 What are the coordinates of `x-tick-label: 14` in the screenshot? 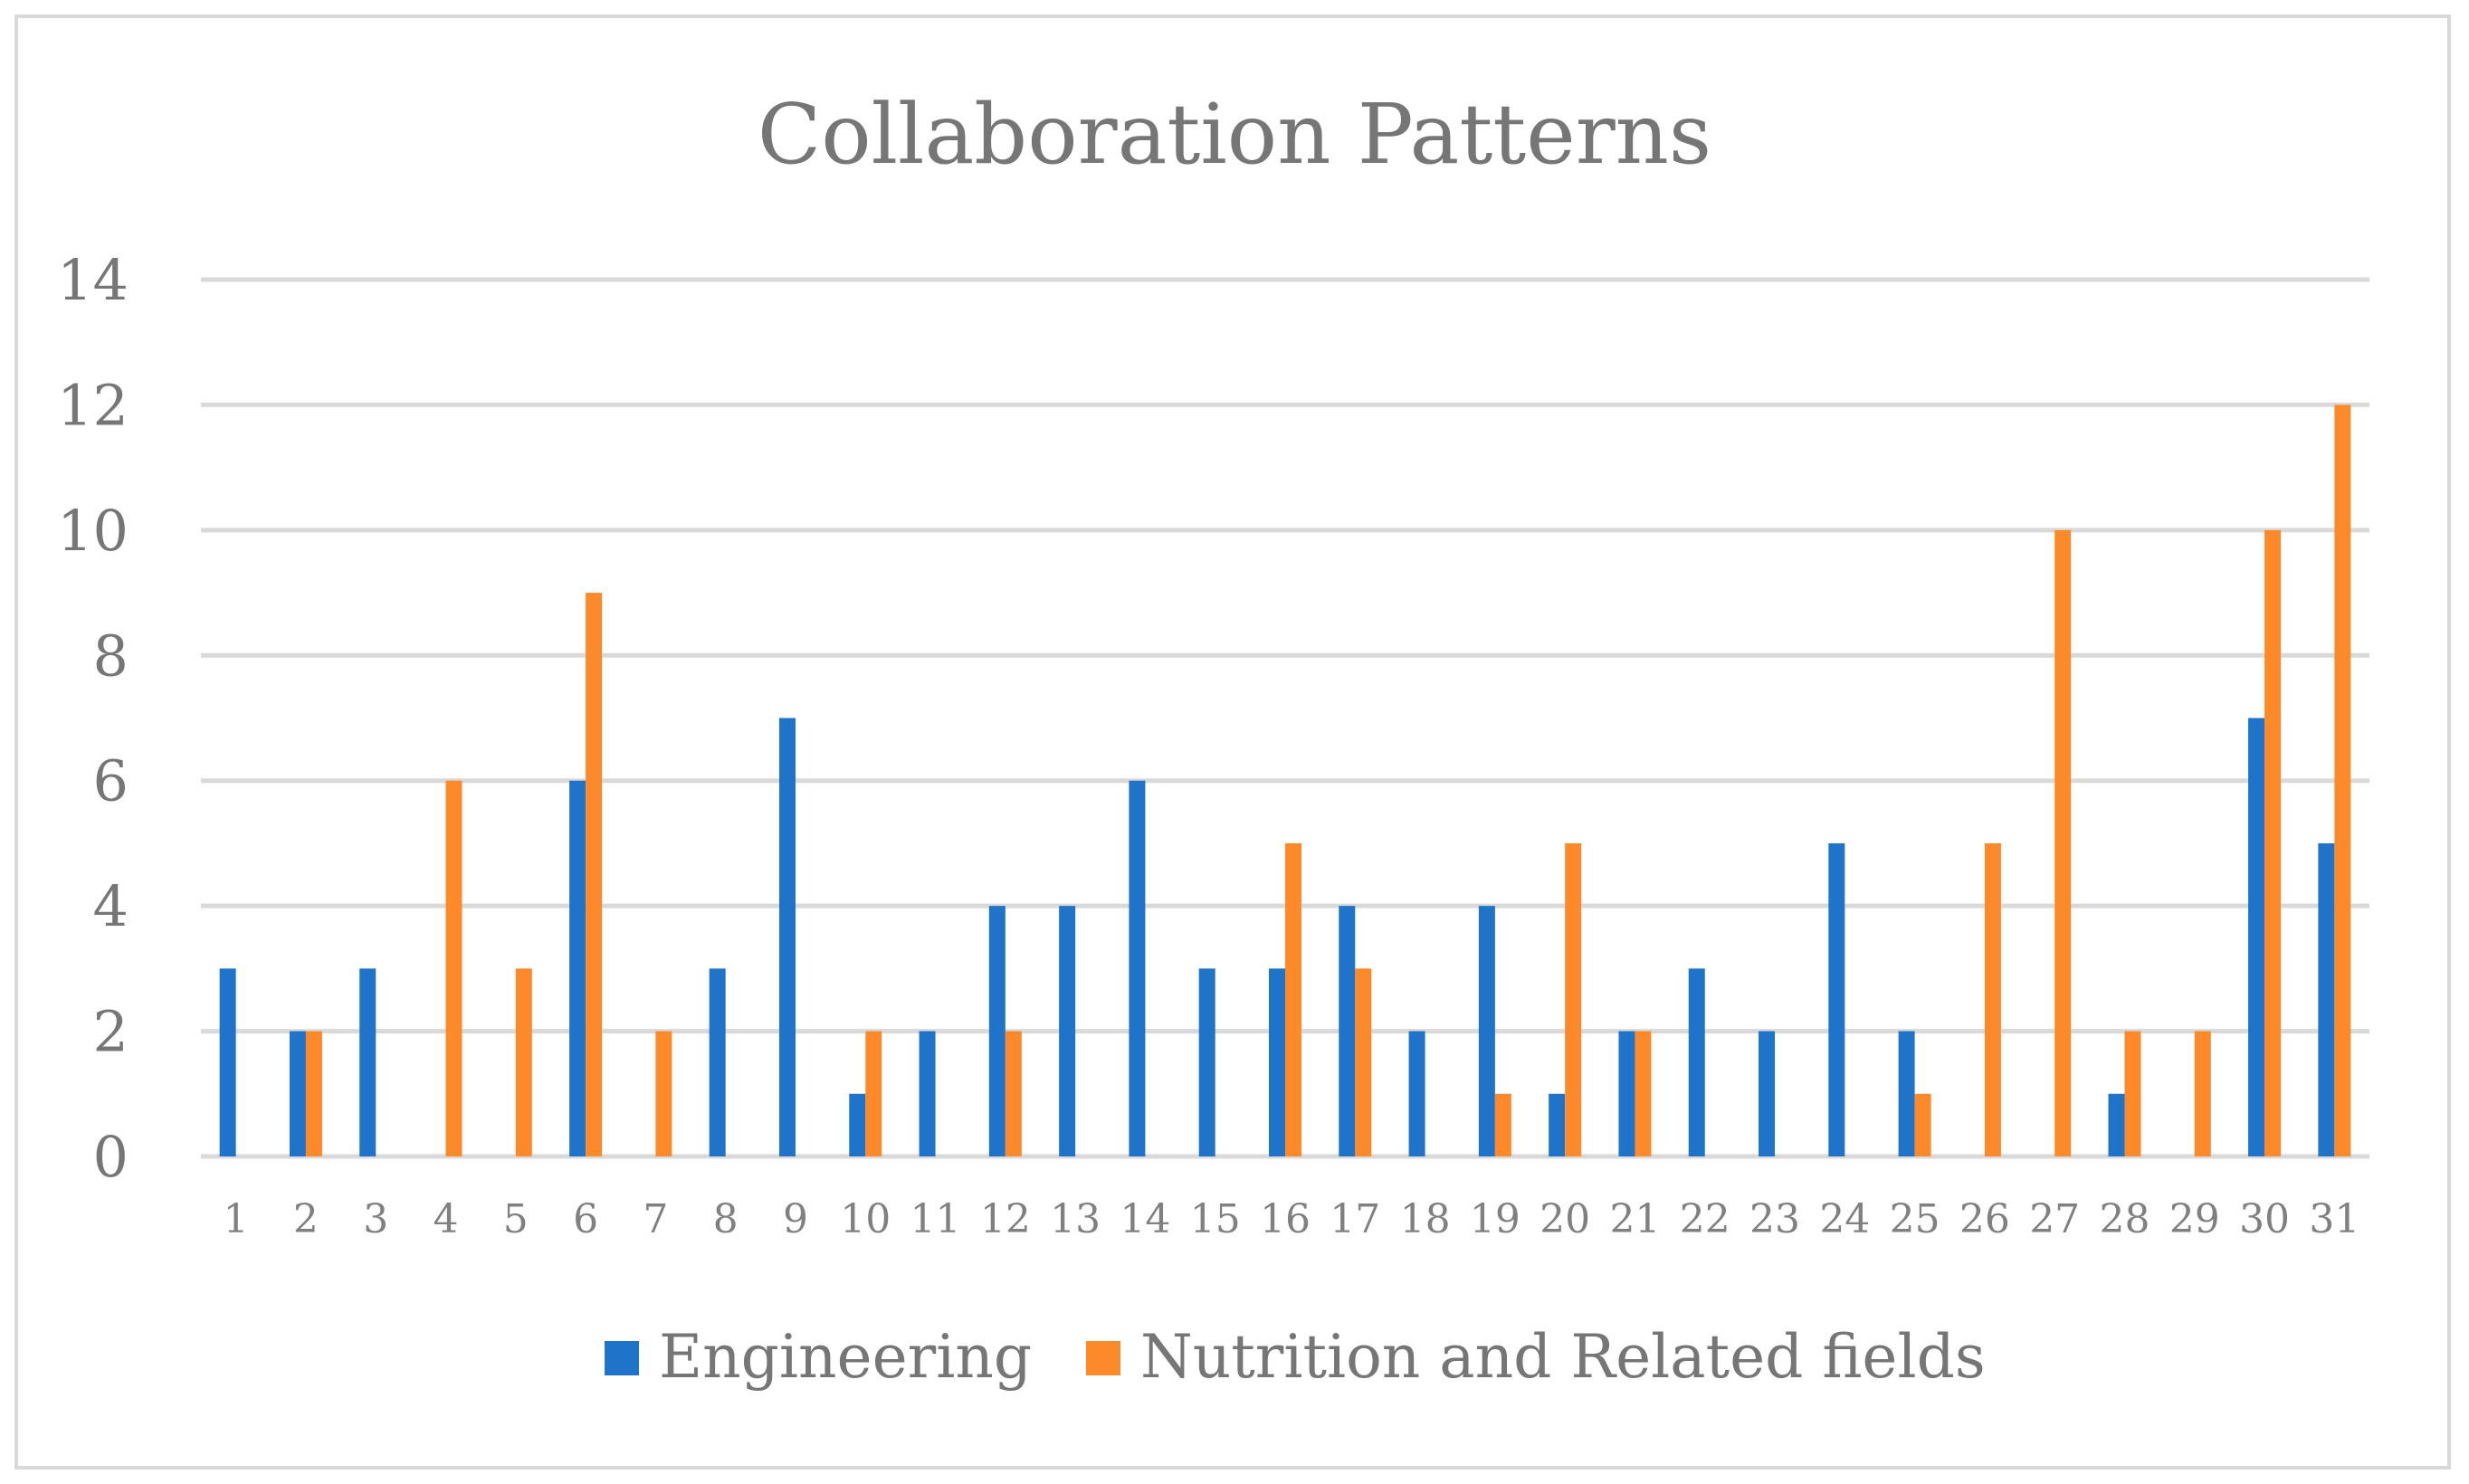 It's located at (1145, 1219).